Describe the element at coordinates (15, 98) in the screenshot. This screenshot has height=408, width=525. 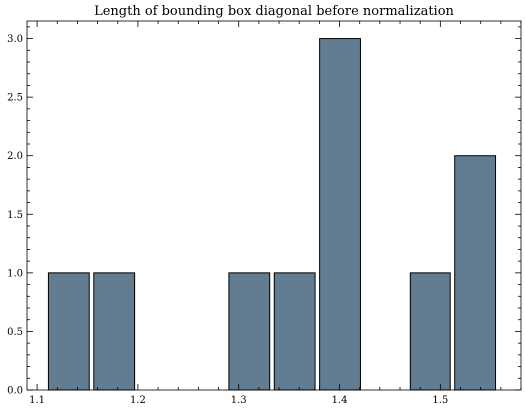
I see `y-tick-label: 2.5` at that location.